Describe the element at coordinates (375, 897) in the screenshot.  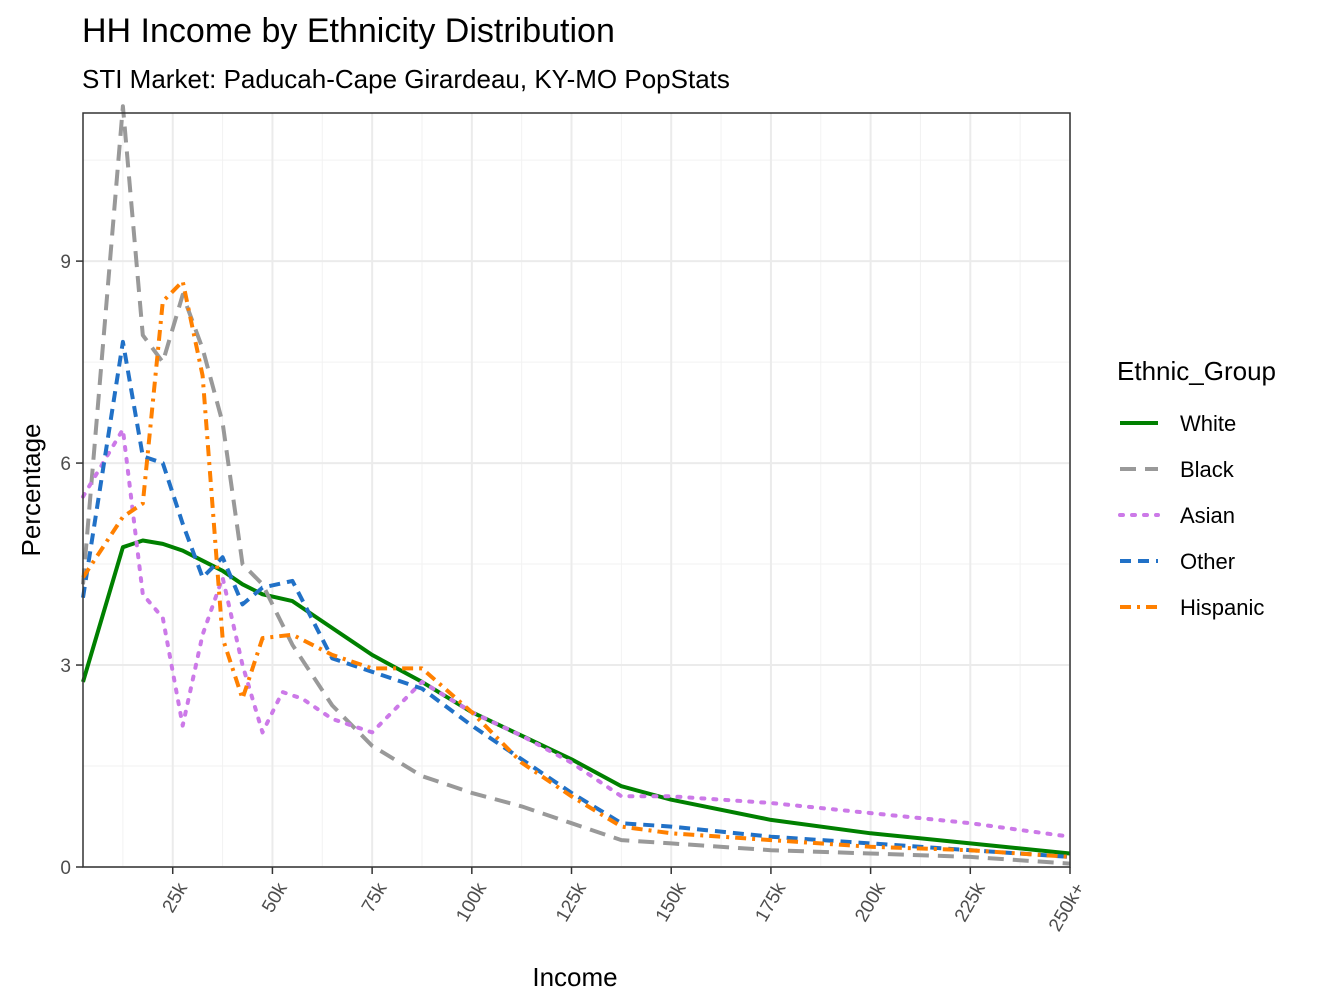
I see `x-tick-label: 75k` at that location.